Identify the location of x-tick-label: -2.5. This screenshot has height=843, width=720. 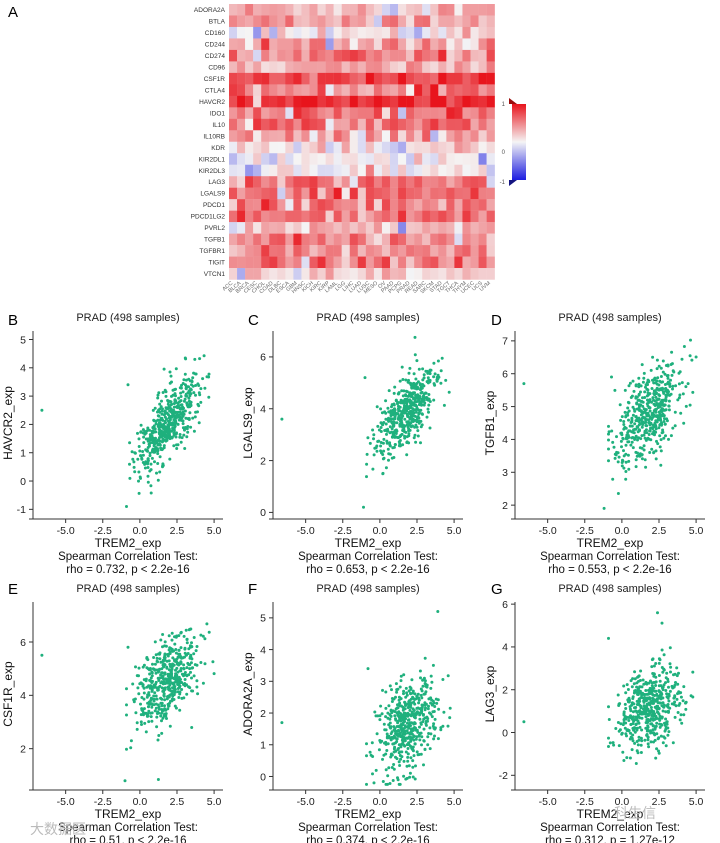
(585, 531).